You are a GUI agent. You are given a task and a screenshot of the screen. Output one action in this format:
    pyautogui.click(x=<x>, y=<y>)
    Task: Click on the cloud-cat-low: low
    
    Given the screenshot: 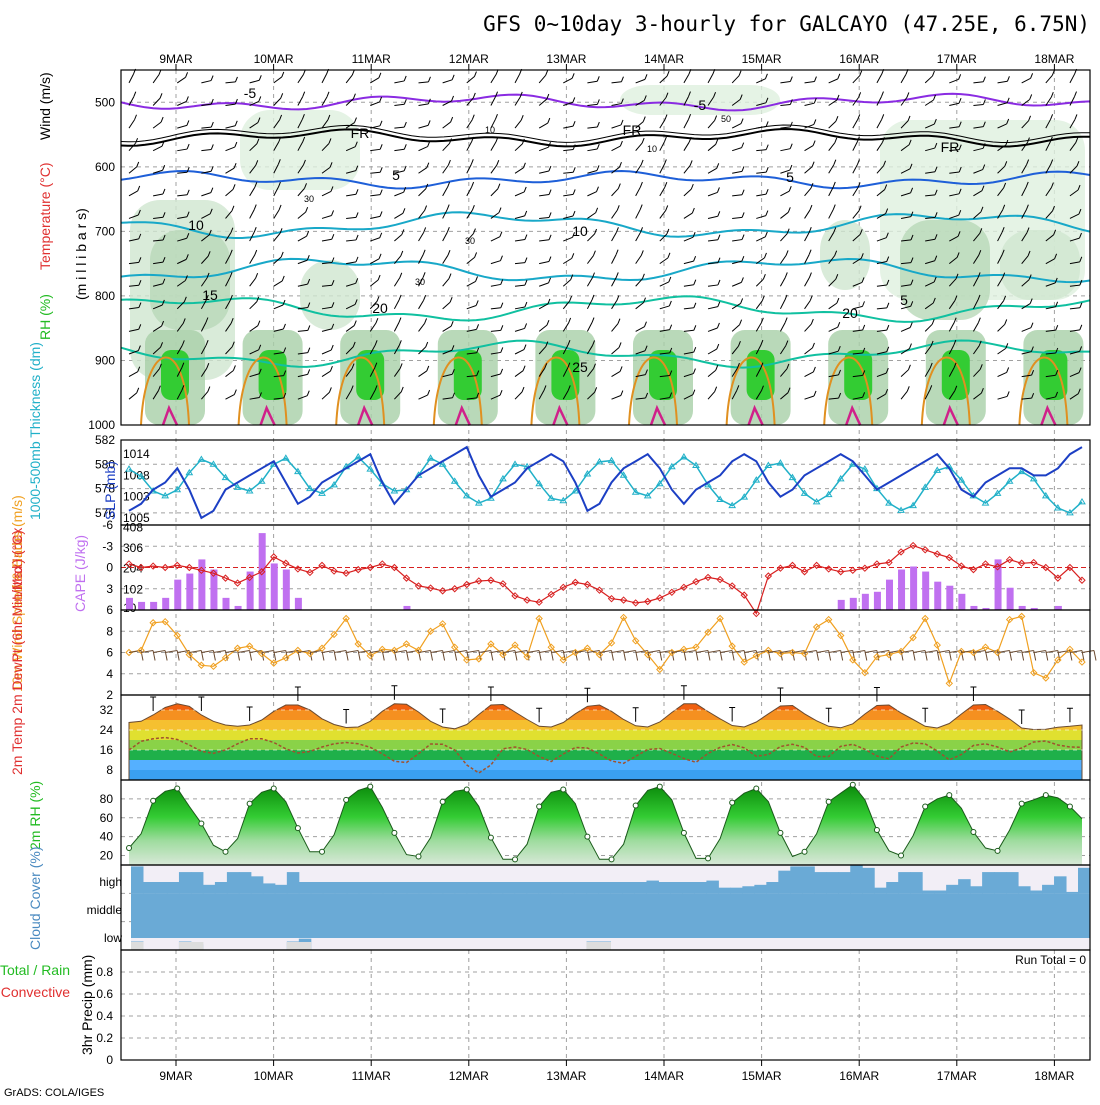 What is the action you would take?
    pyautogui.click(x=113, y=938)
    